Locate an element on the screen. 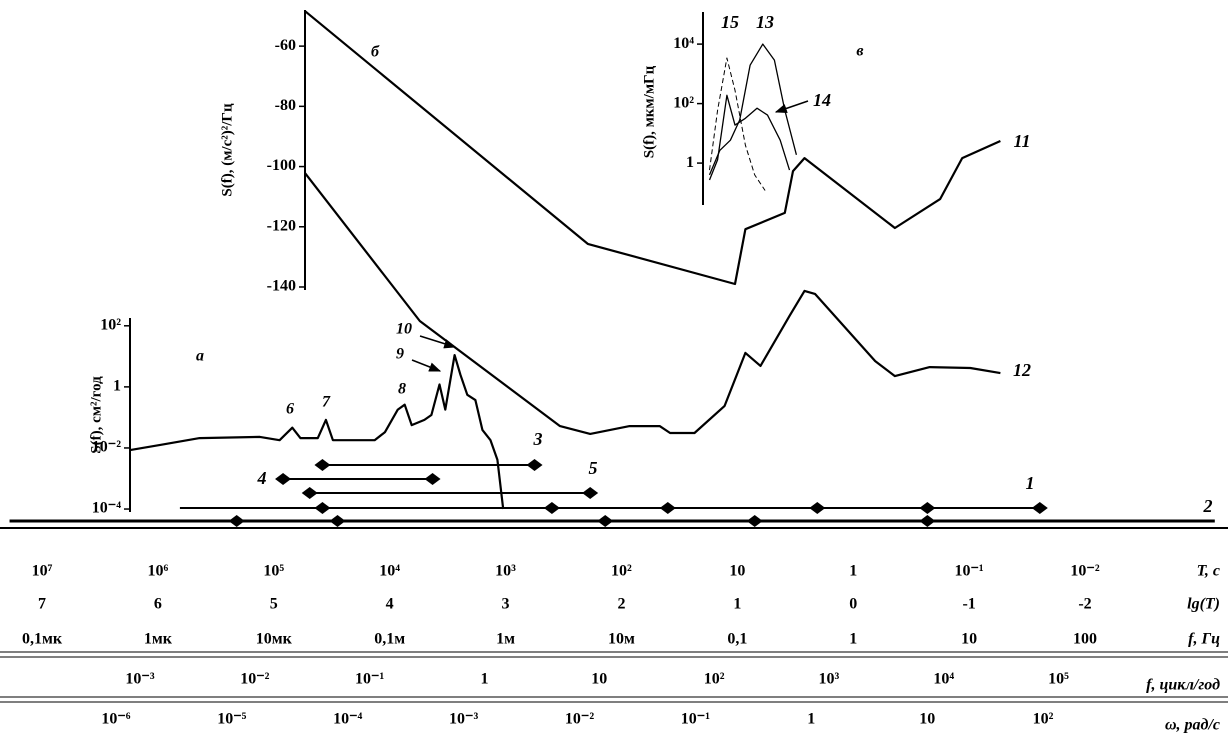 The width and height of the screenshot is (1228, 739). y-tick-label: 10⁻² is located at coordinates (106, 447).